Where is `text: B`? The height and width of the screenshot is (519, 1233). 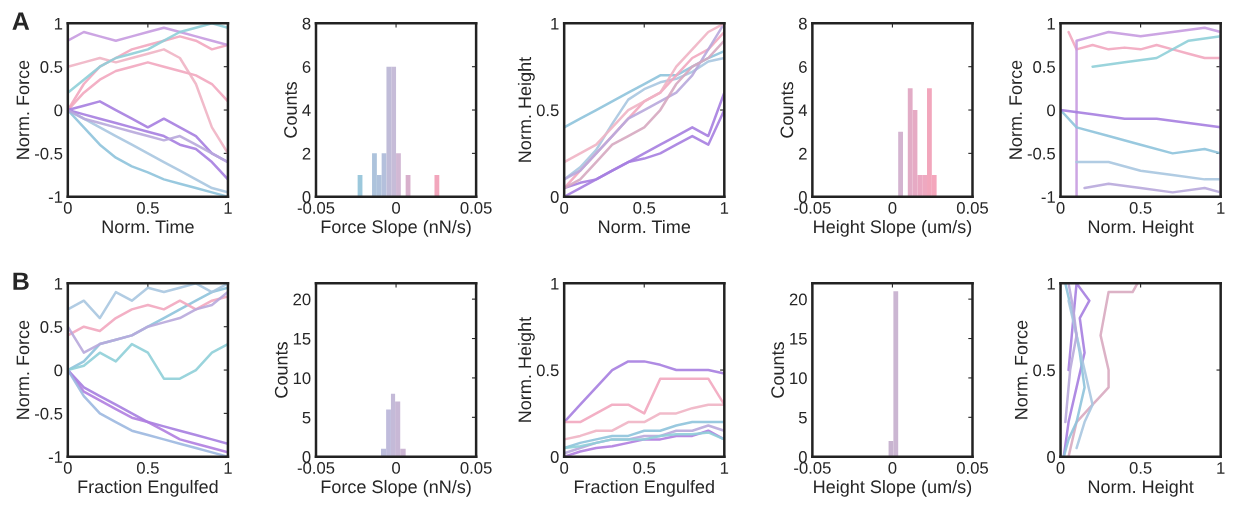
text: B is located at coordinates (21, 281).